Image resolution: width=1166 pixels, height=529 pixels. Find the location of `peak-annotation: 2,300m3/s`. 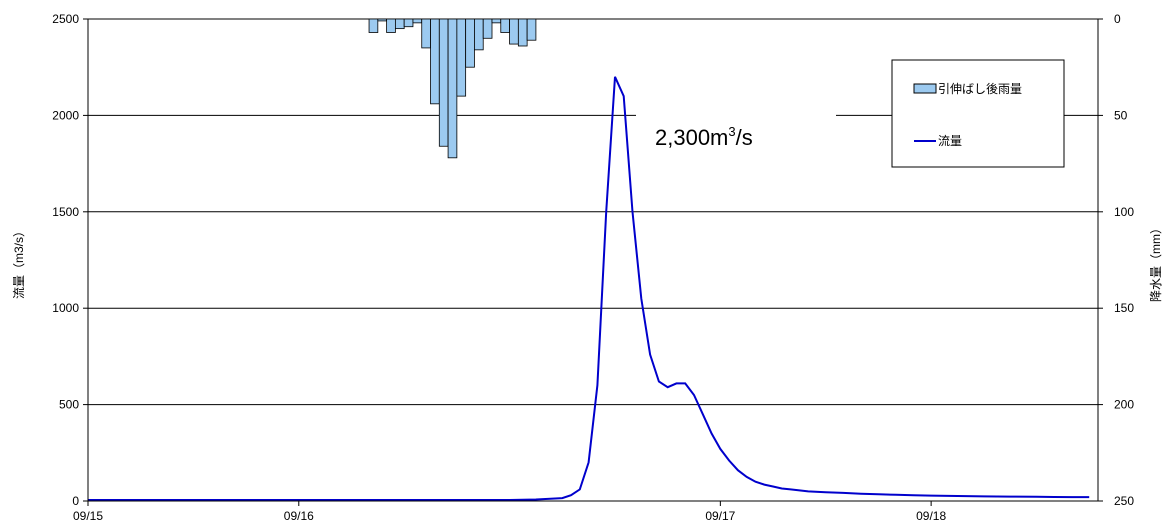

peak-annotation: 2,300m3/s is located at coordinates (704, 137).